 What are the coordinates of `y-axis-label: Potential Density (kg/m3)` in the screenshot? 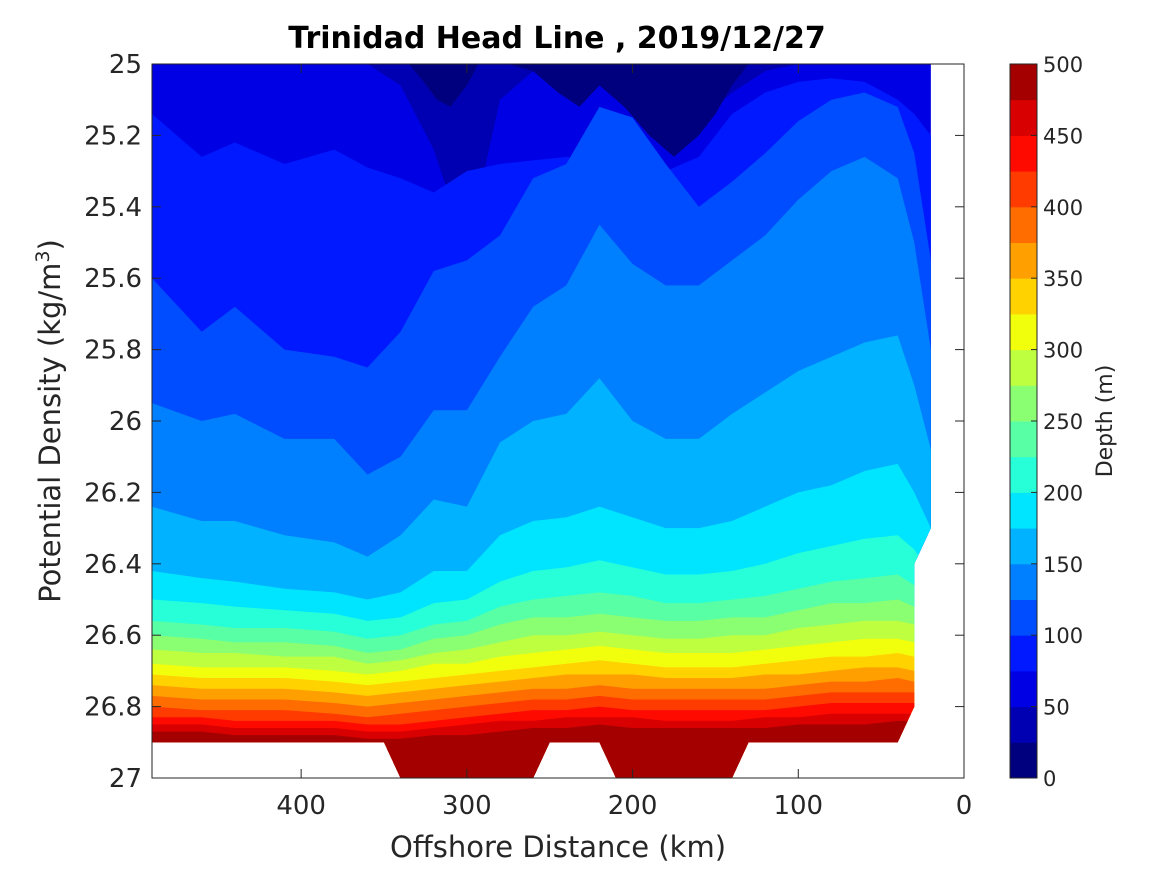 It's located at (49, 421).